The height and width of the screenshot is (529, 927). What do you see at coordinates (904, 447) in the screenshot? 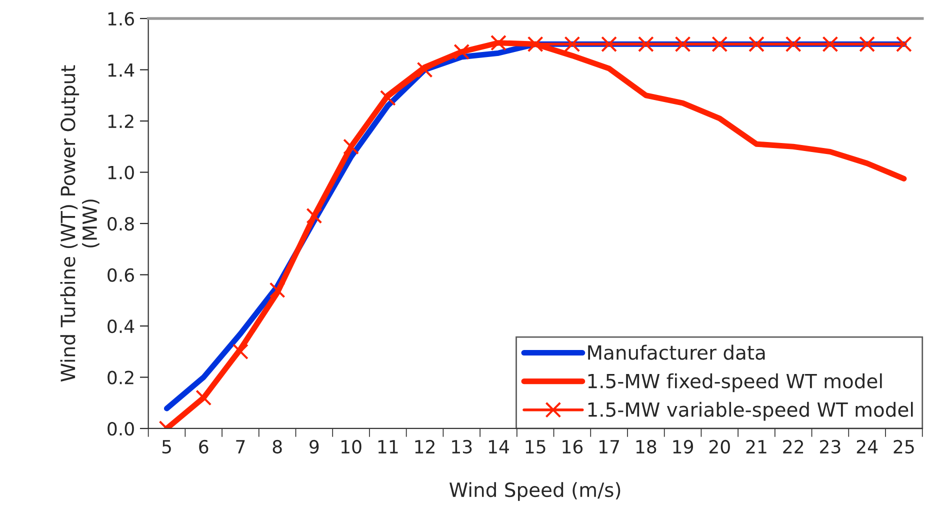
I see `x-tick-label: 25` at bounding box center [904, 447].